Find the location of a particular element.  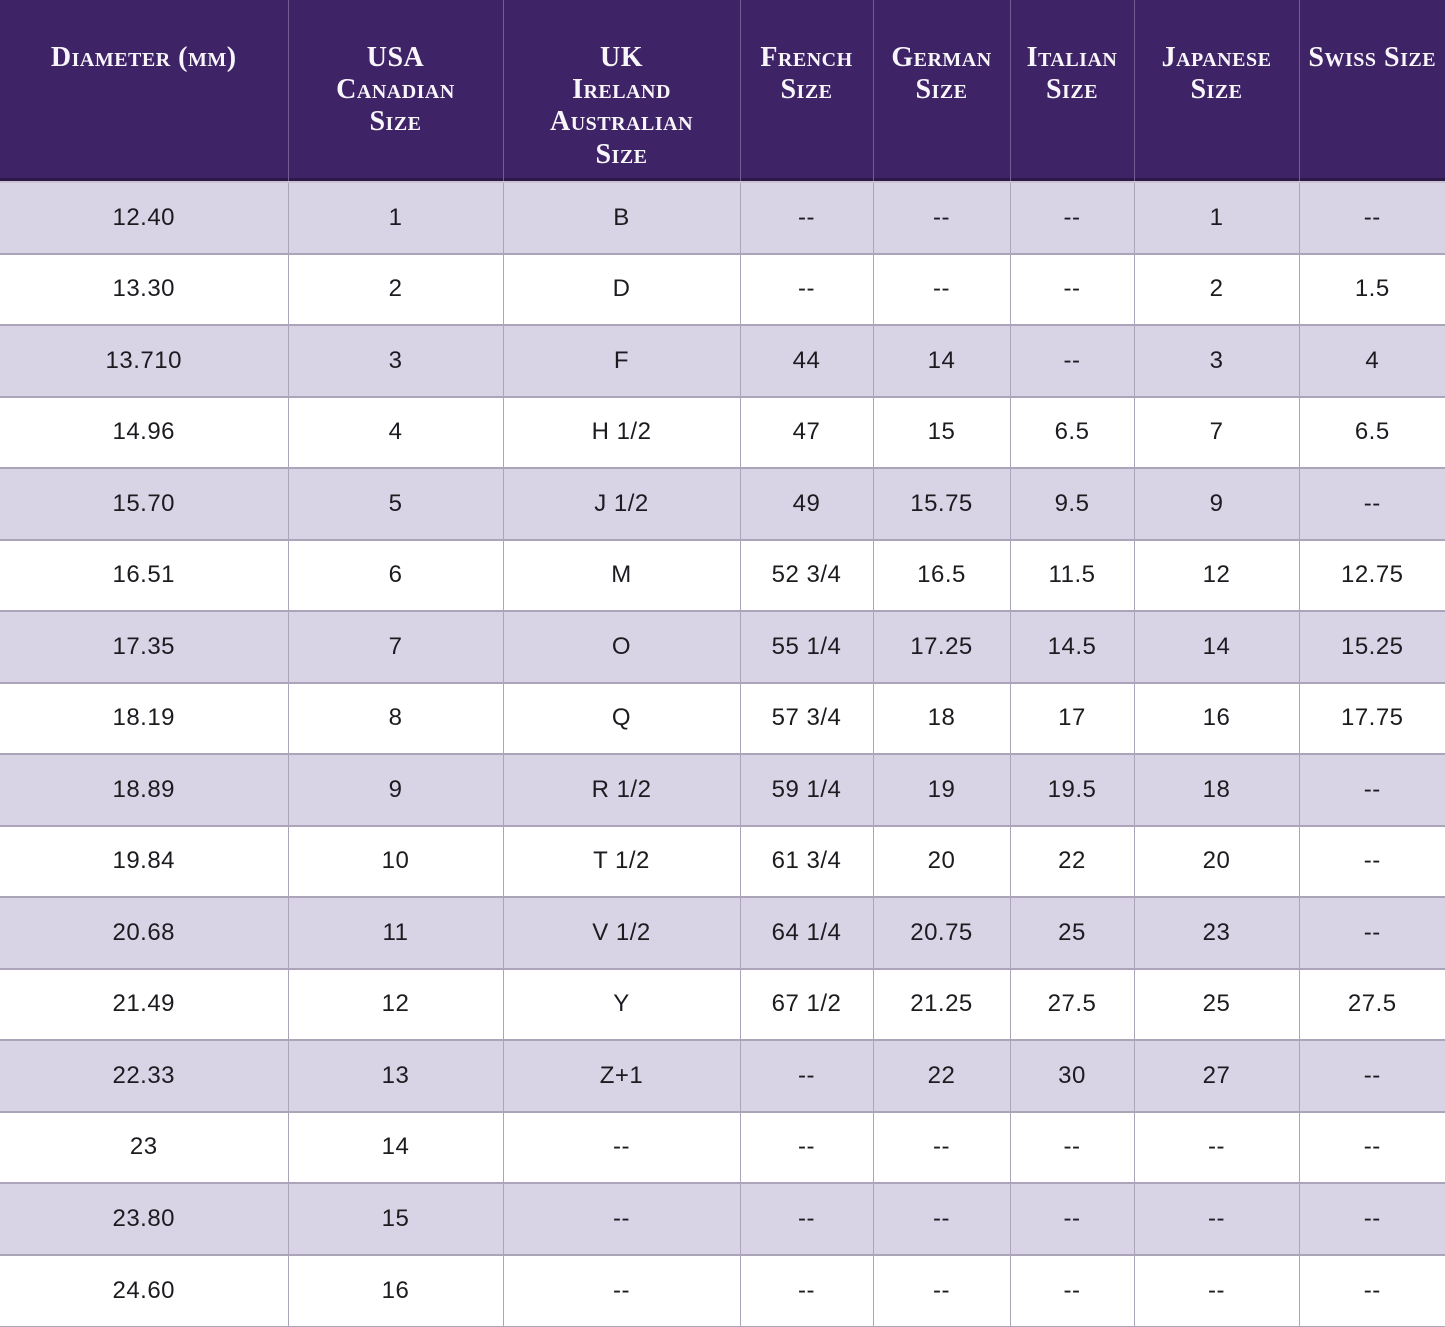

cell-swiss: 15.25 is located at coordinates (1371, 646).